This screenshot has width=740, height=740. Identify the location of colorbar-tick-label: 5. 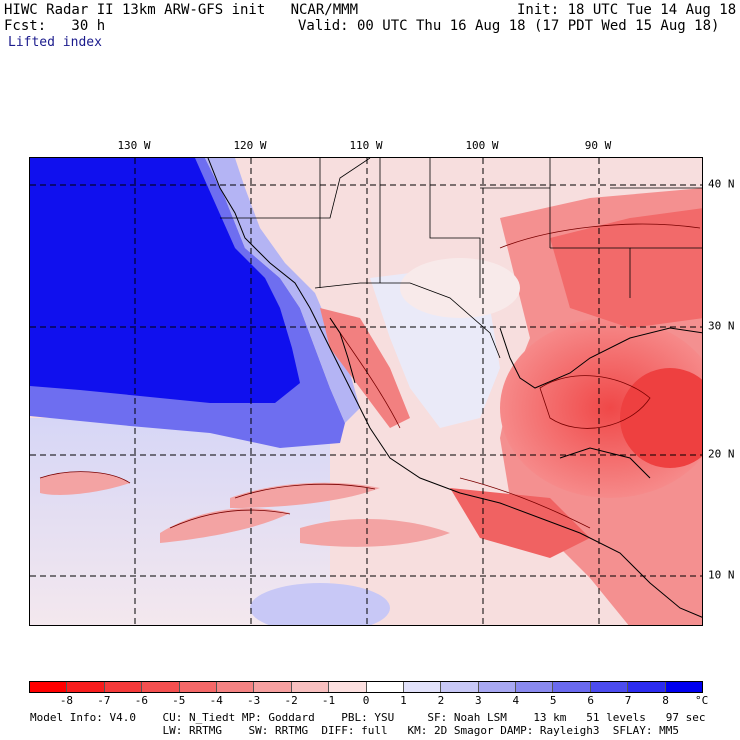
(553, 700).